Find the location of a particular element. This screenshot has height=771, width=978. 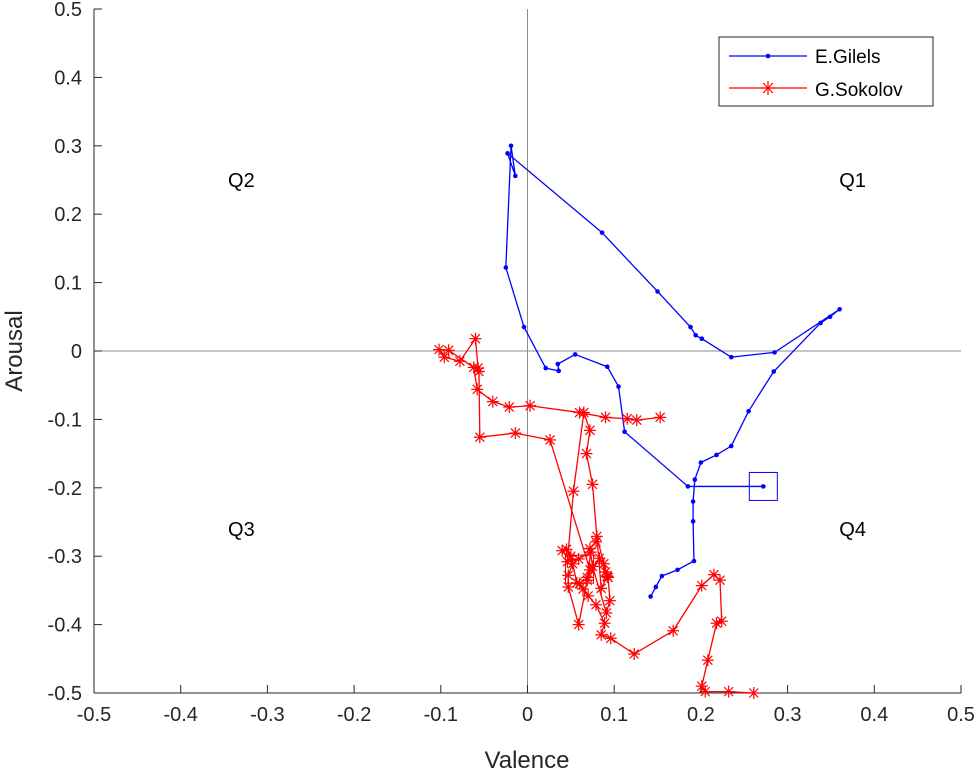

y-tick-label: -0.3 is located at coordinates (65, 557).